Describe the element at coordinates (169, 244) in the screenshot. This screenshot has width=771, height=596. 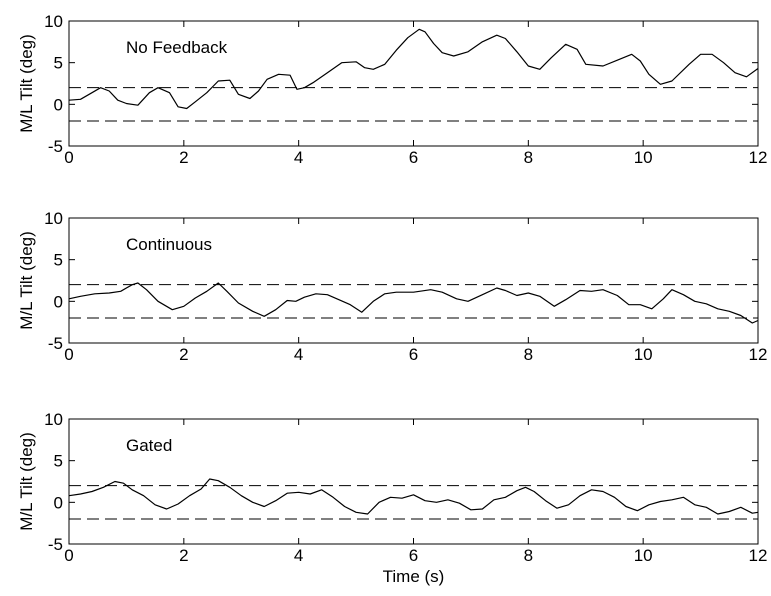
I see `panel-title: Continuous` at that location.